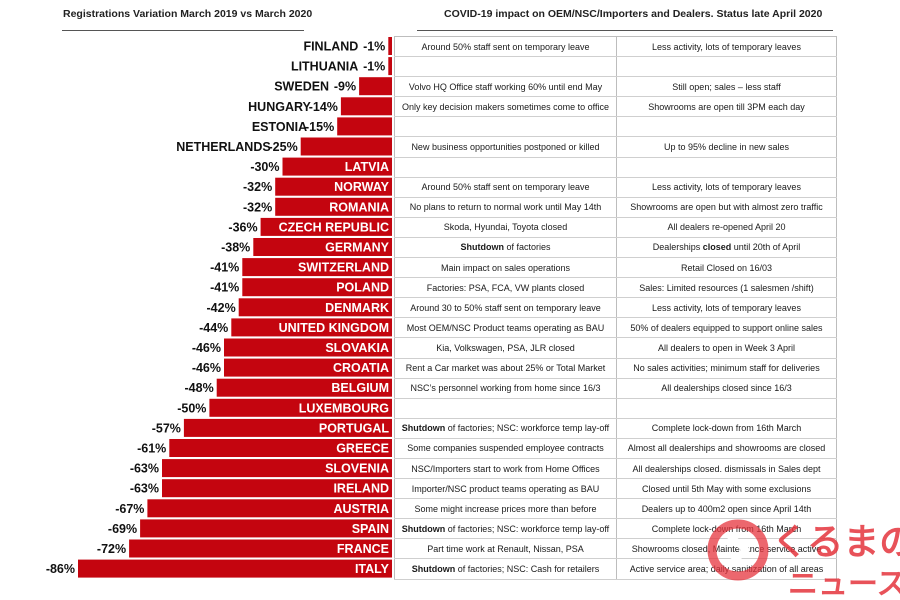 Image resolution: width=900 pixels, height=600 pixels. What do you see at coordinates (357, 308) in the screenshot?
I see `country-label: DENMARK` at bounding box center [357, 308].